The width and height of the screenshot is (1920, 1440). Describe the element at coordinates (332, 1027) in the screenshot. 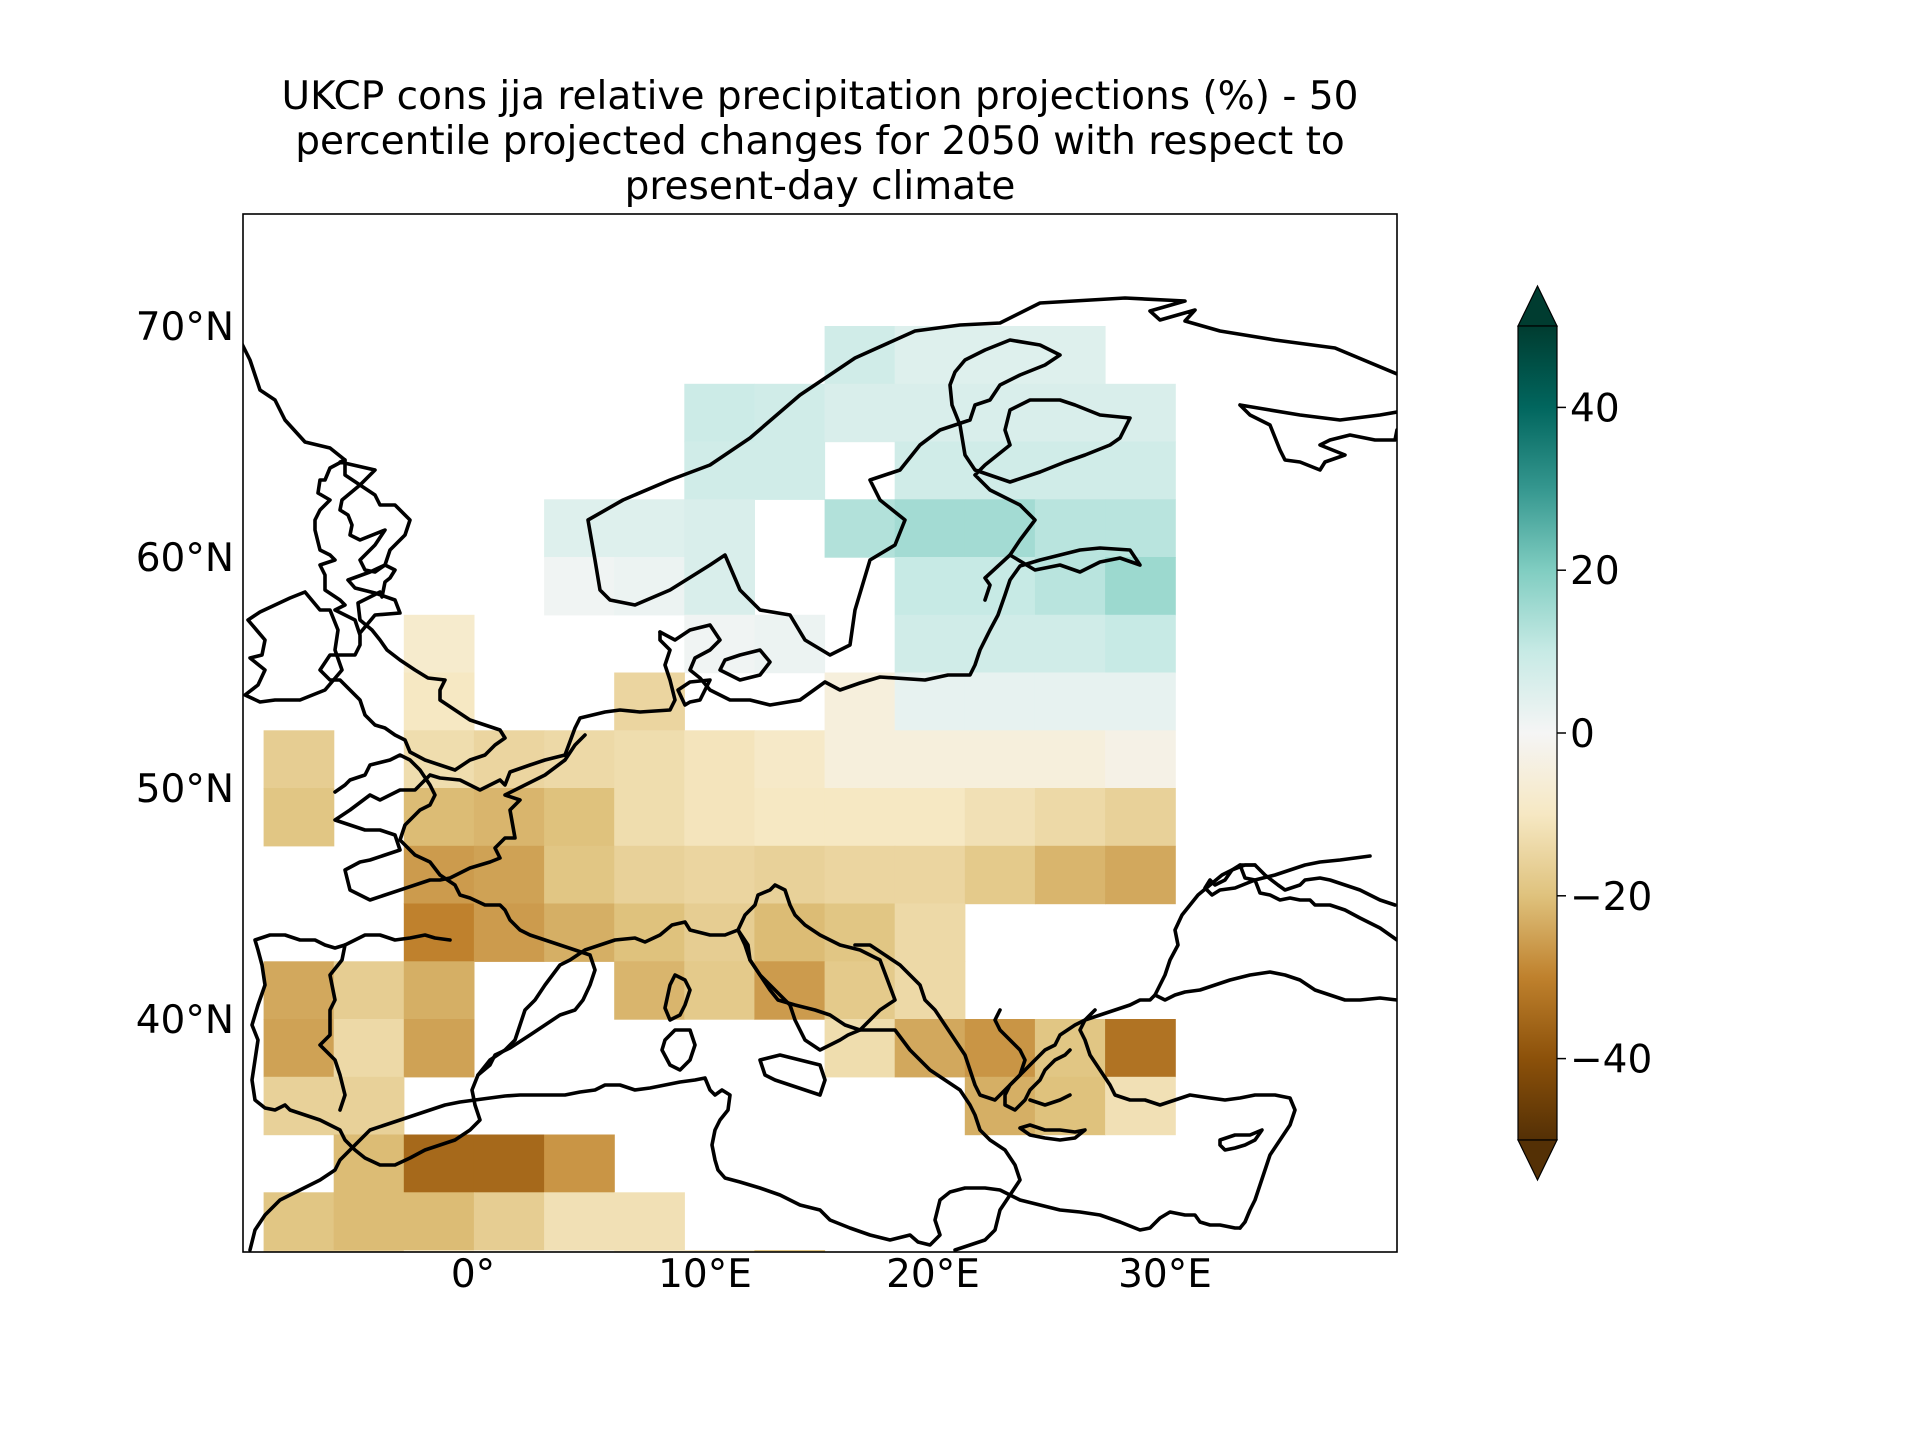

I see `coastline-iberia-south` at that location.